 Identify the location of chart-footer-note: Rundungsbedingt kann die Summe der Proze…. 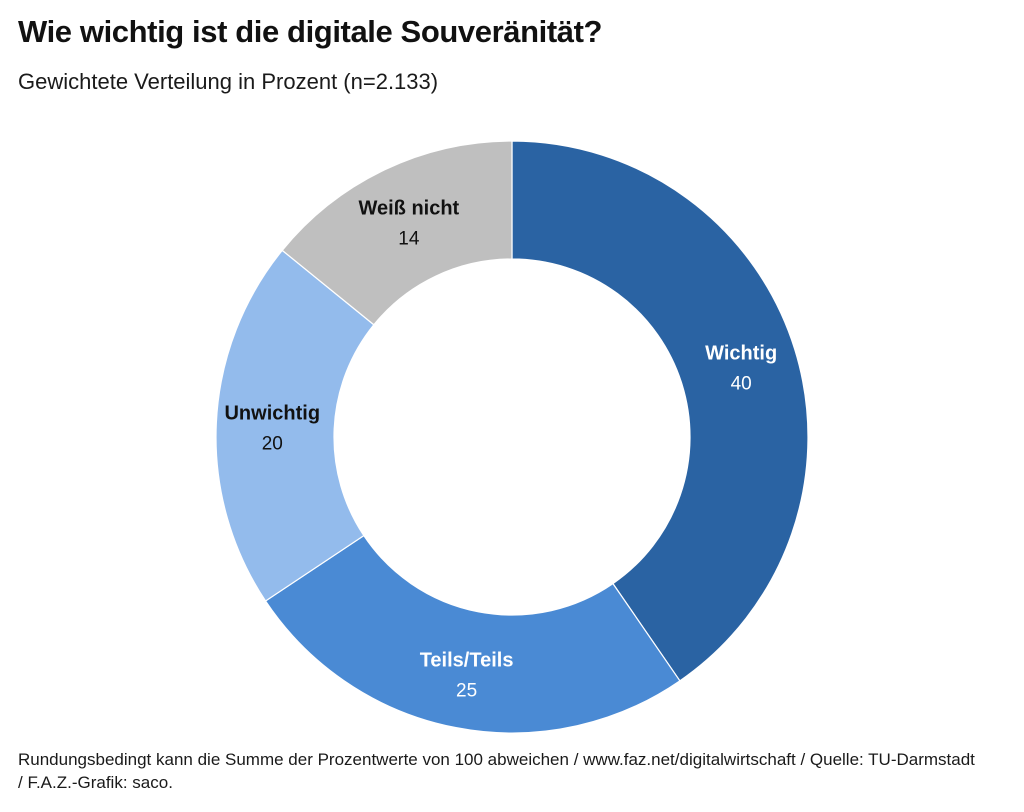
(496, 771).